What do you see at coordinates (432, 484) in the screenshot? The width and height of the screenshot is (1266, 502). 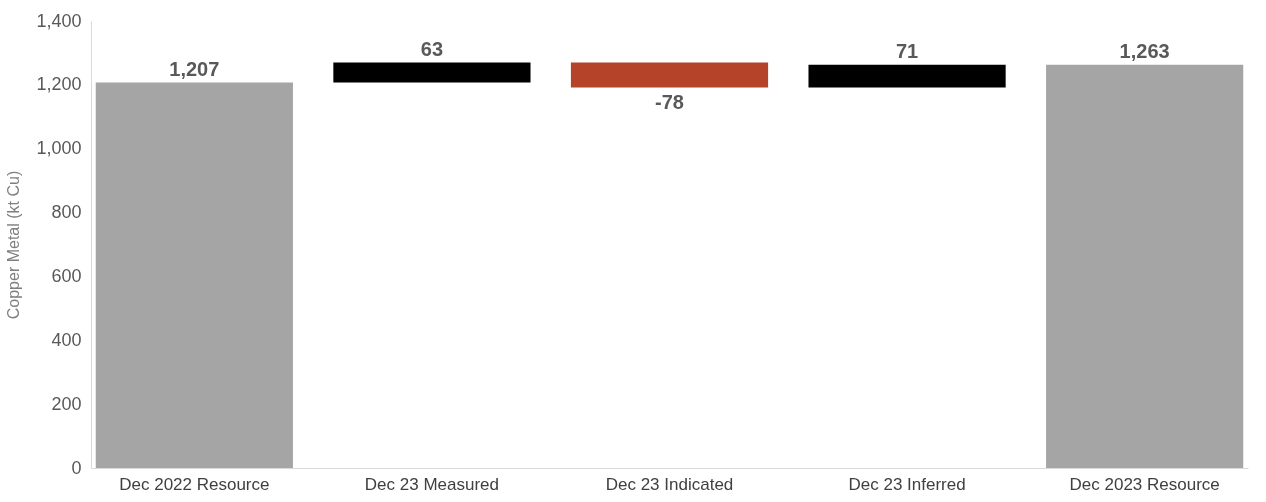 I see `x-tick-label: Dec 23 Measured` at bounding box center [432, 484].